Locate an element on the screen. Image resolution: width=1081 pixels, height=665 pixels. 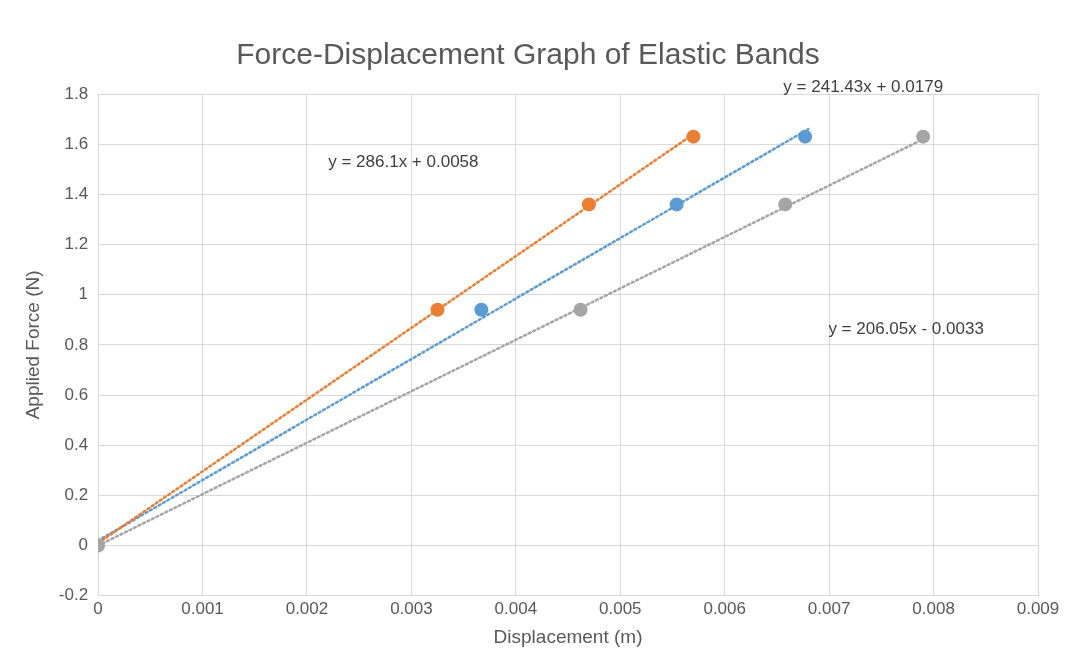
x-tick-label: 0.006 is located at coordinates (724, 608).